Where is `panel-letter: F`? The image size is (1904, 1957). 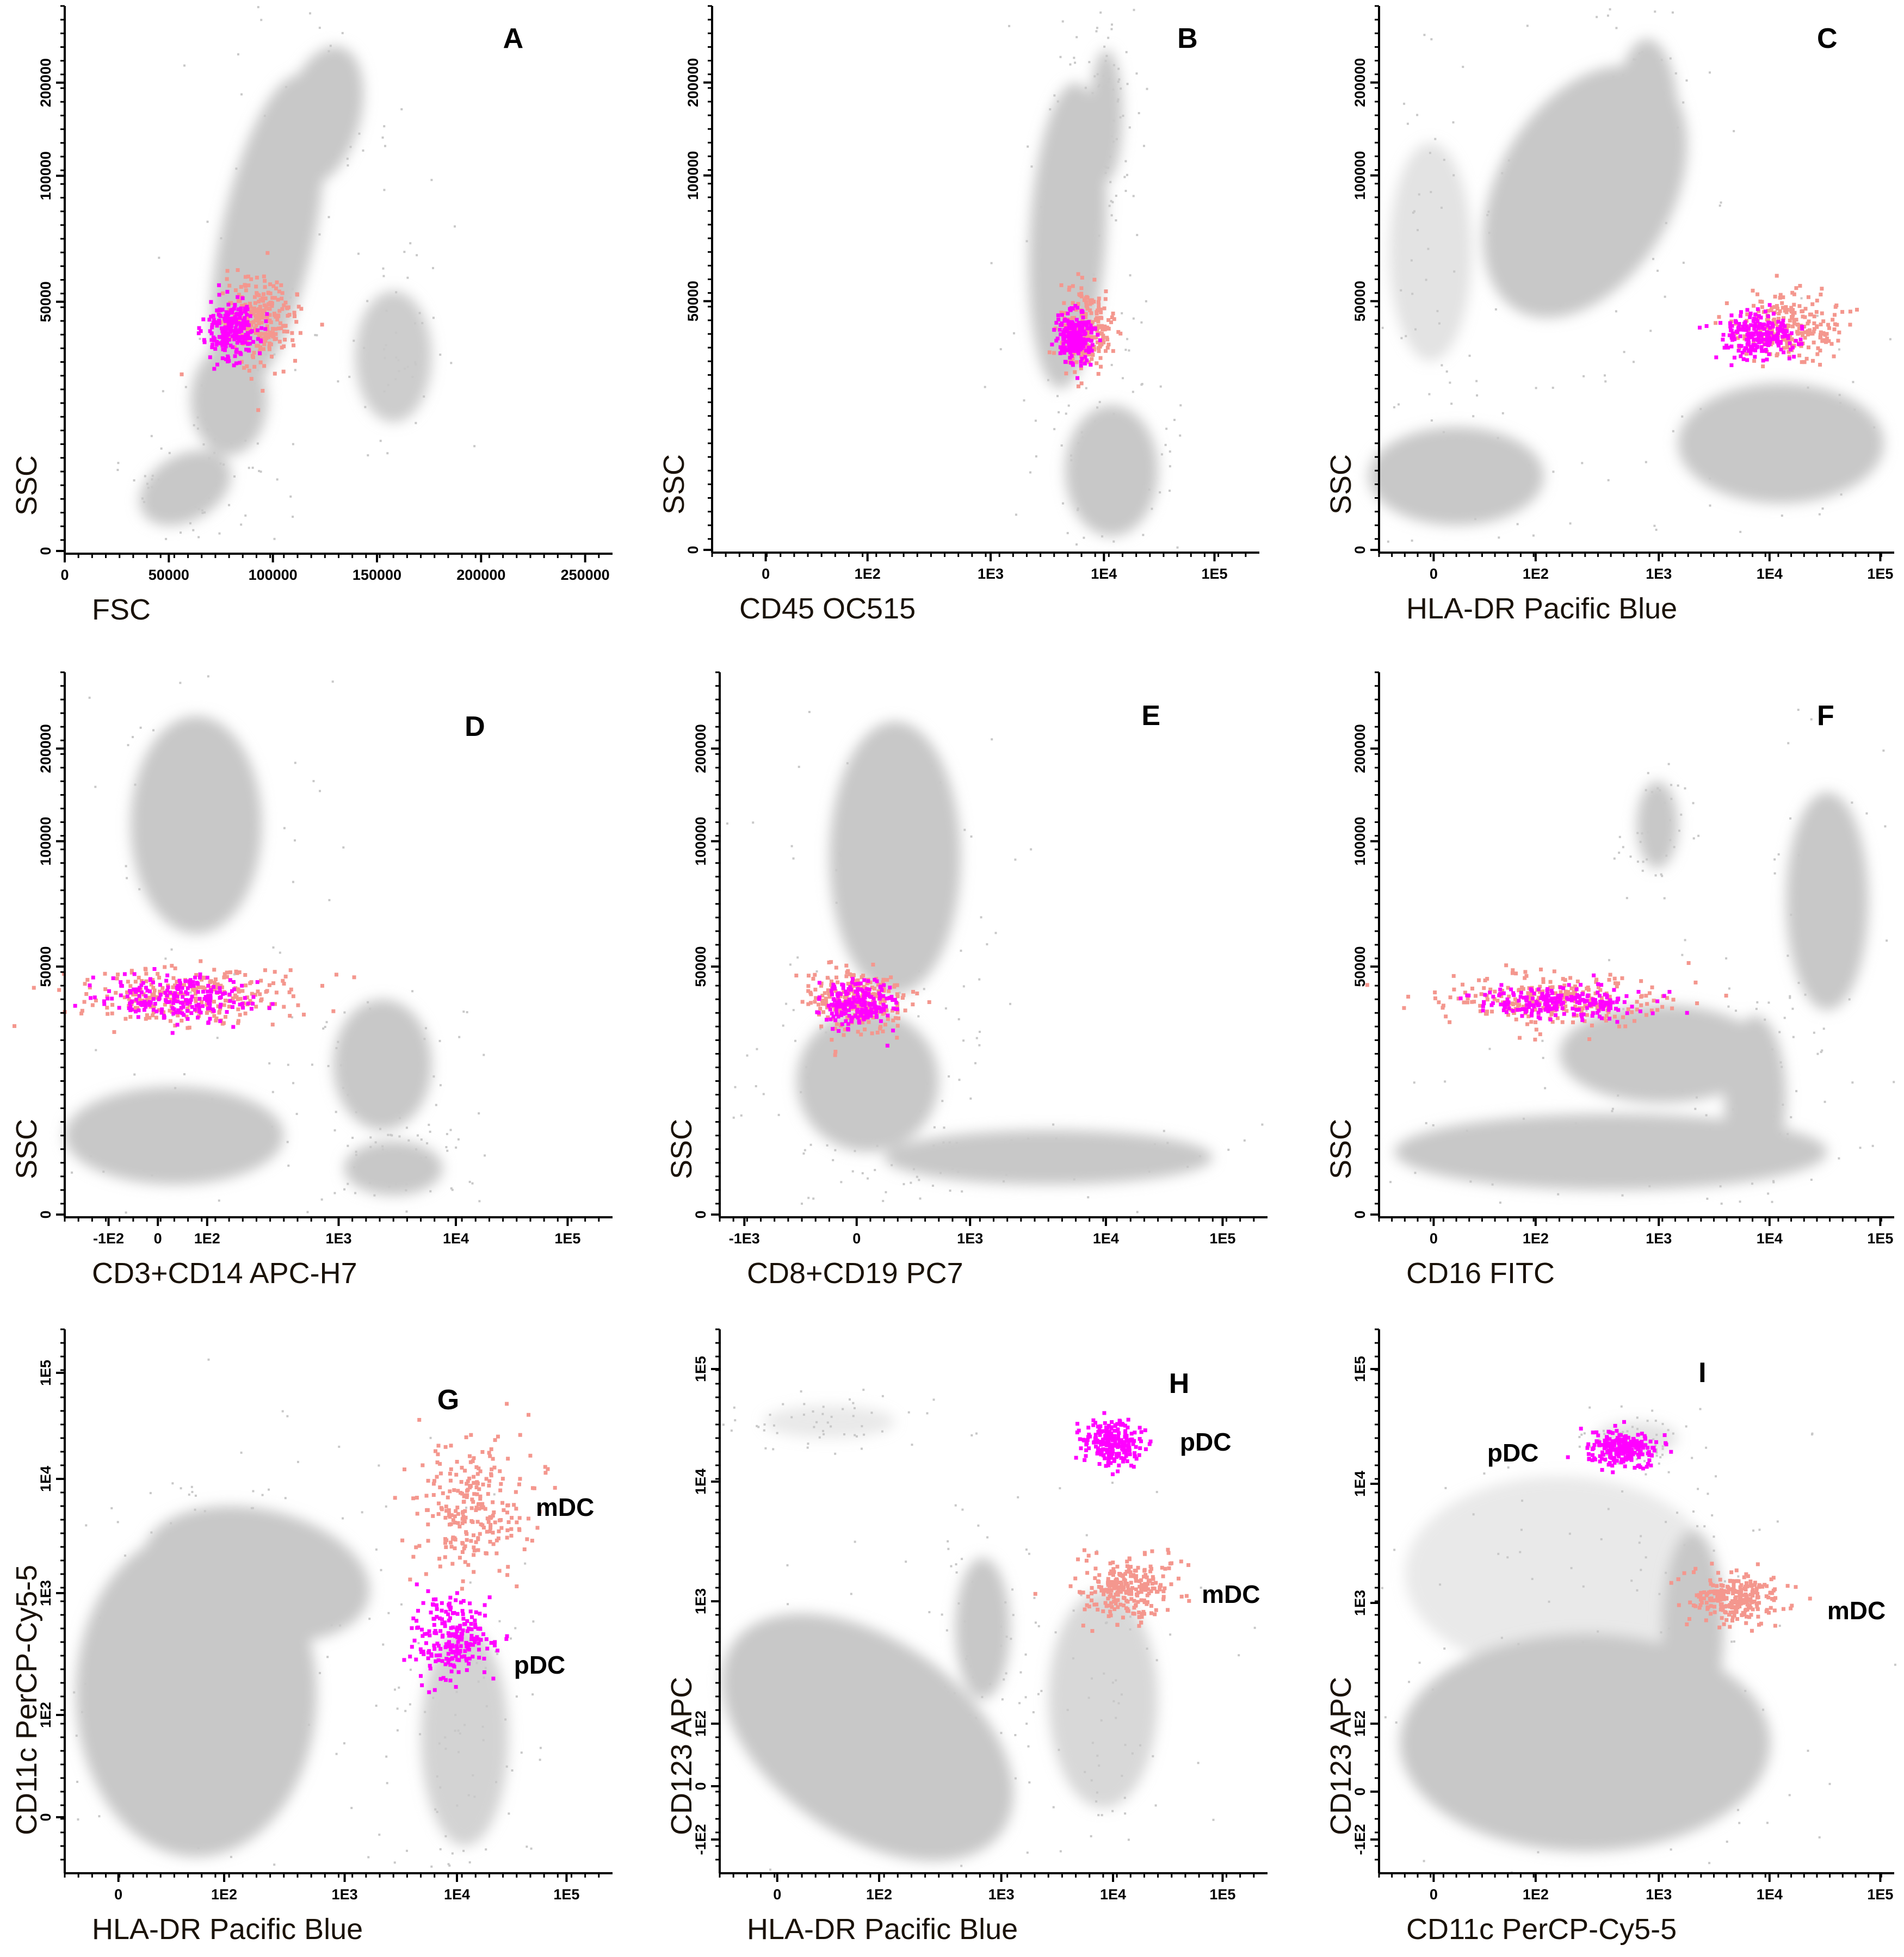 panel-letter: F is located at coordinates (1825, 716).